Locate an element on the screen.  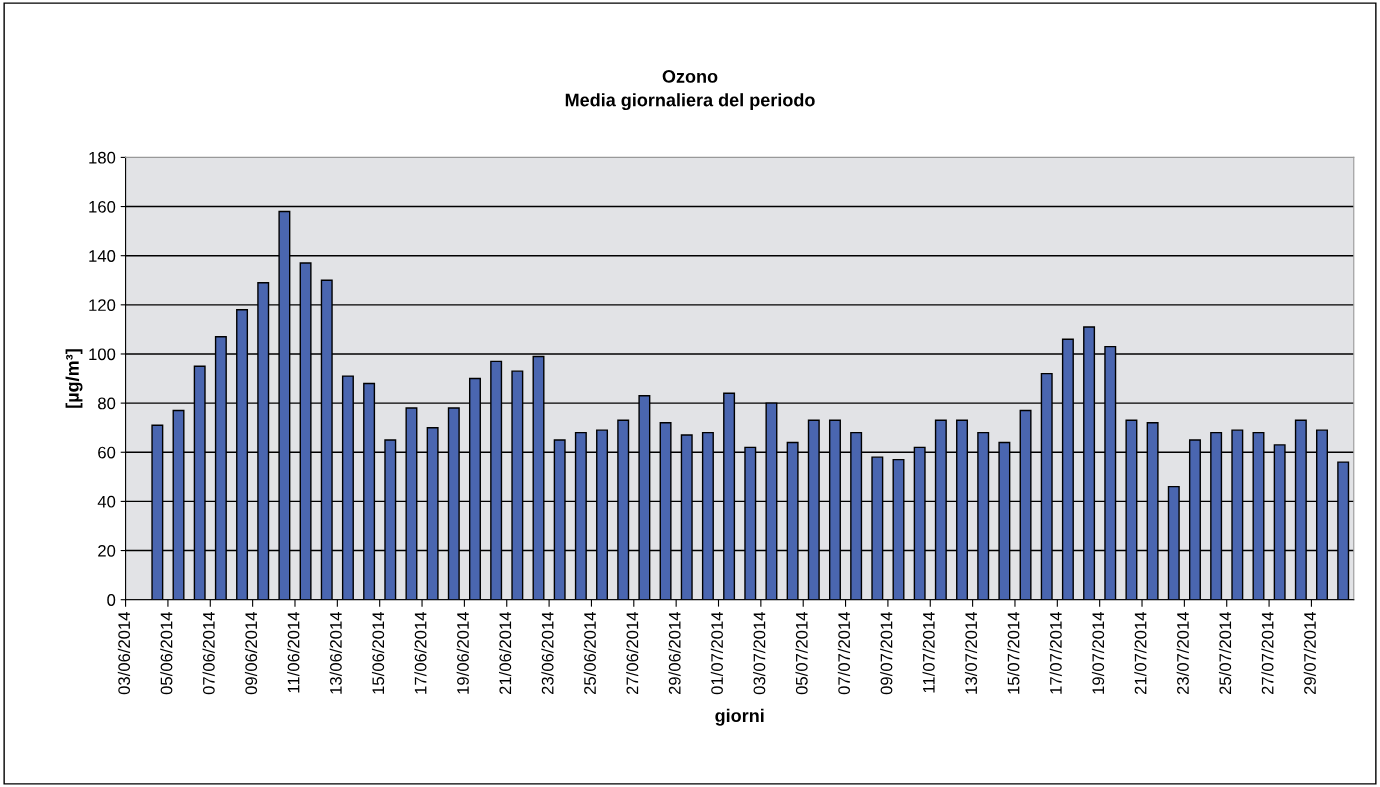
y-tick-label: 140 is located at coordinates (102, 256).